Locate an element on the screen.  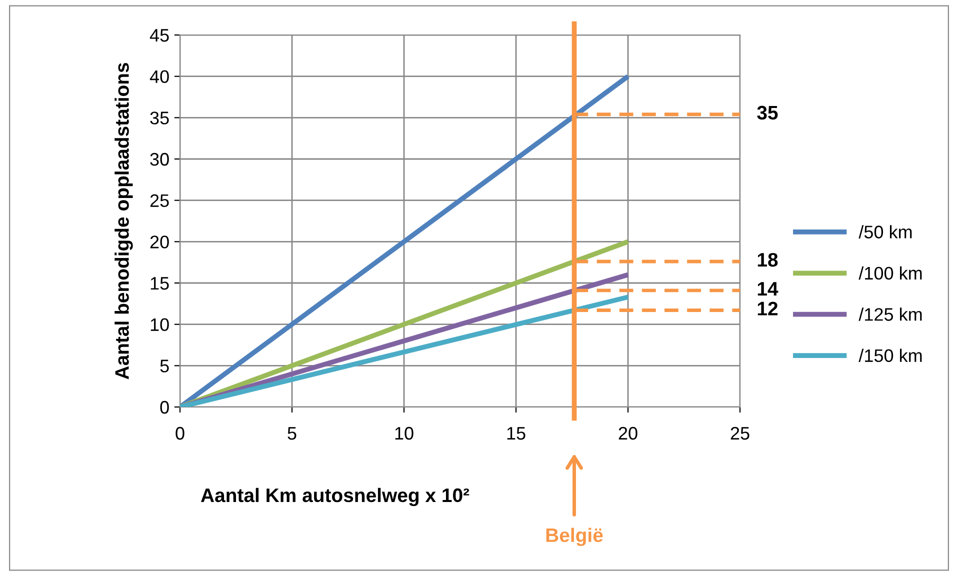
y-tick-label: 20 is located at coordinates (159, 242).